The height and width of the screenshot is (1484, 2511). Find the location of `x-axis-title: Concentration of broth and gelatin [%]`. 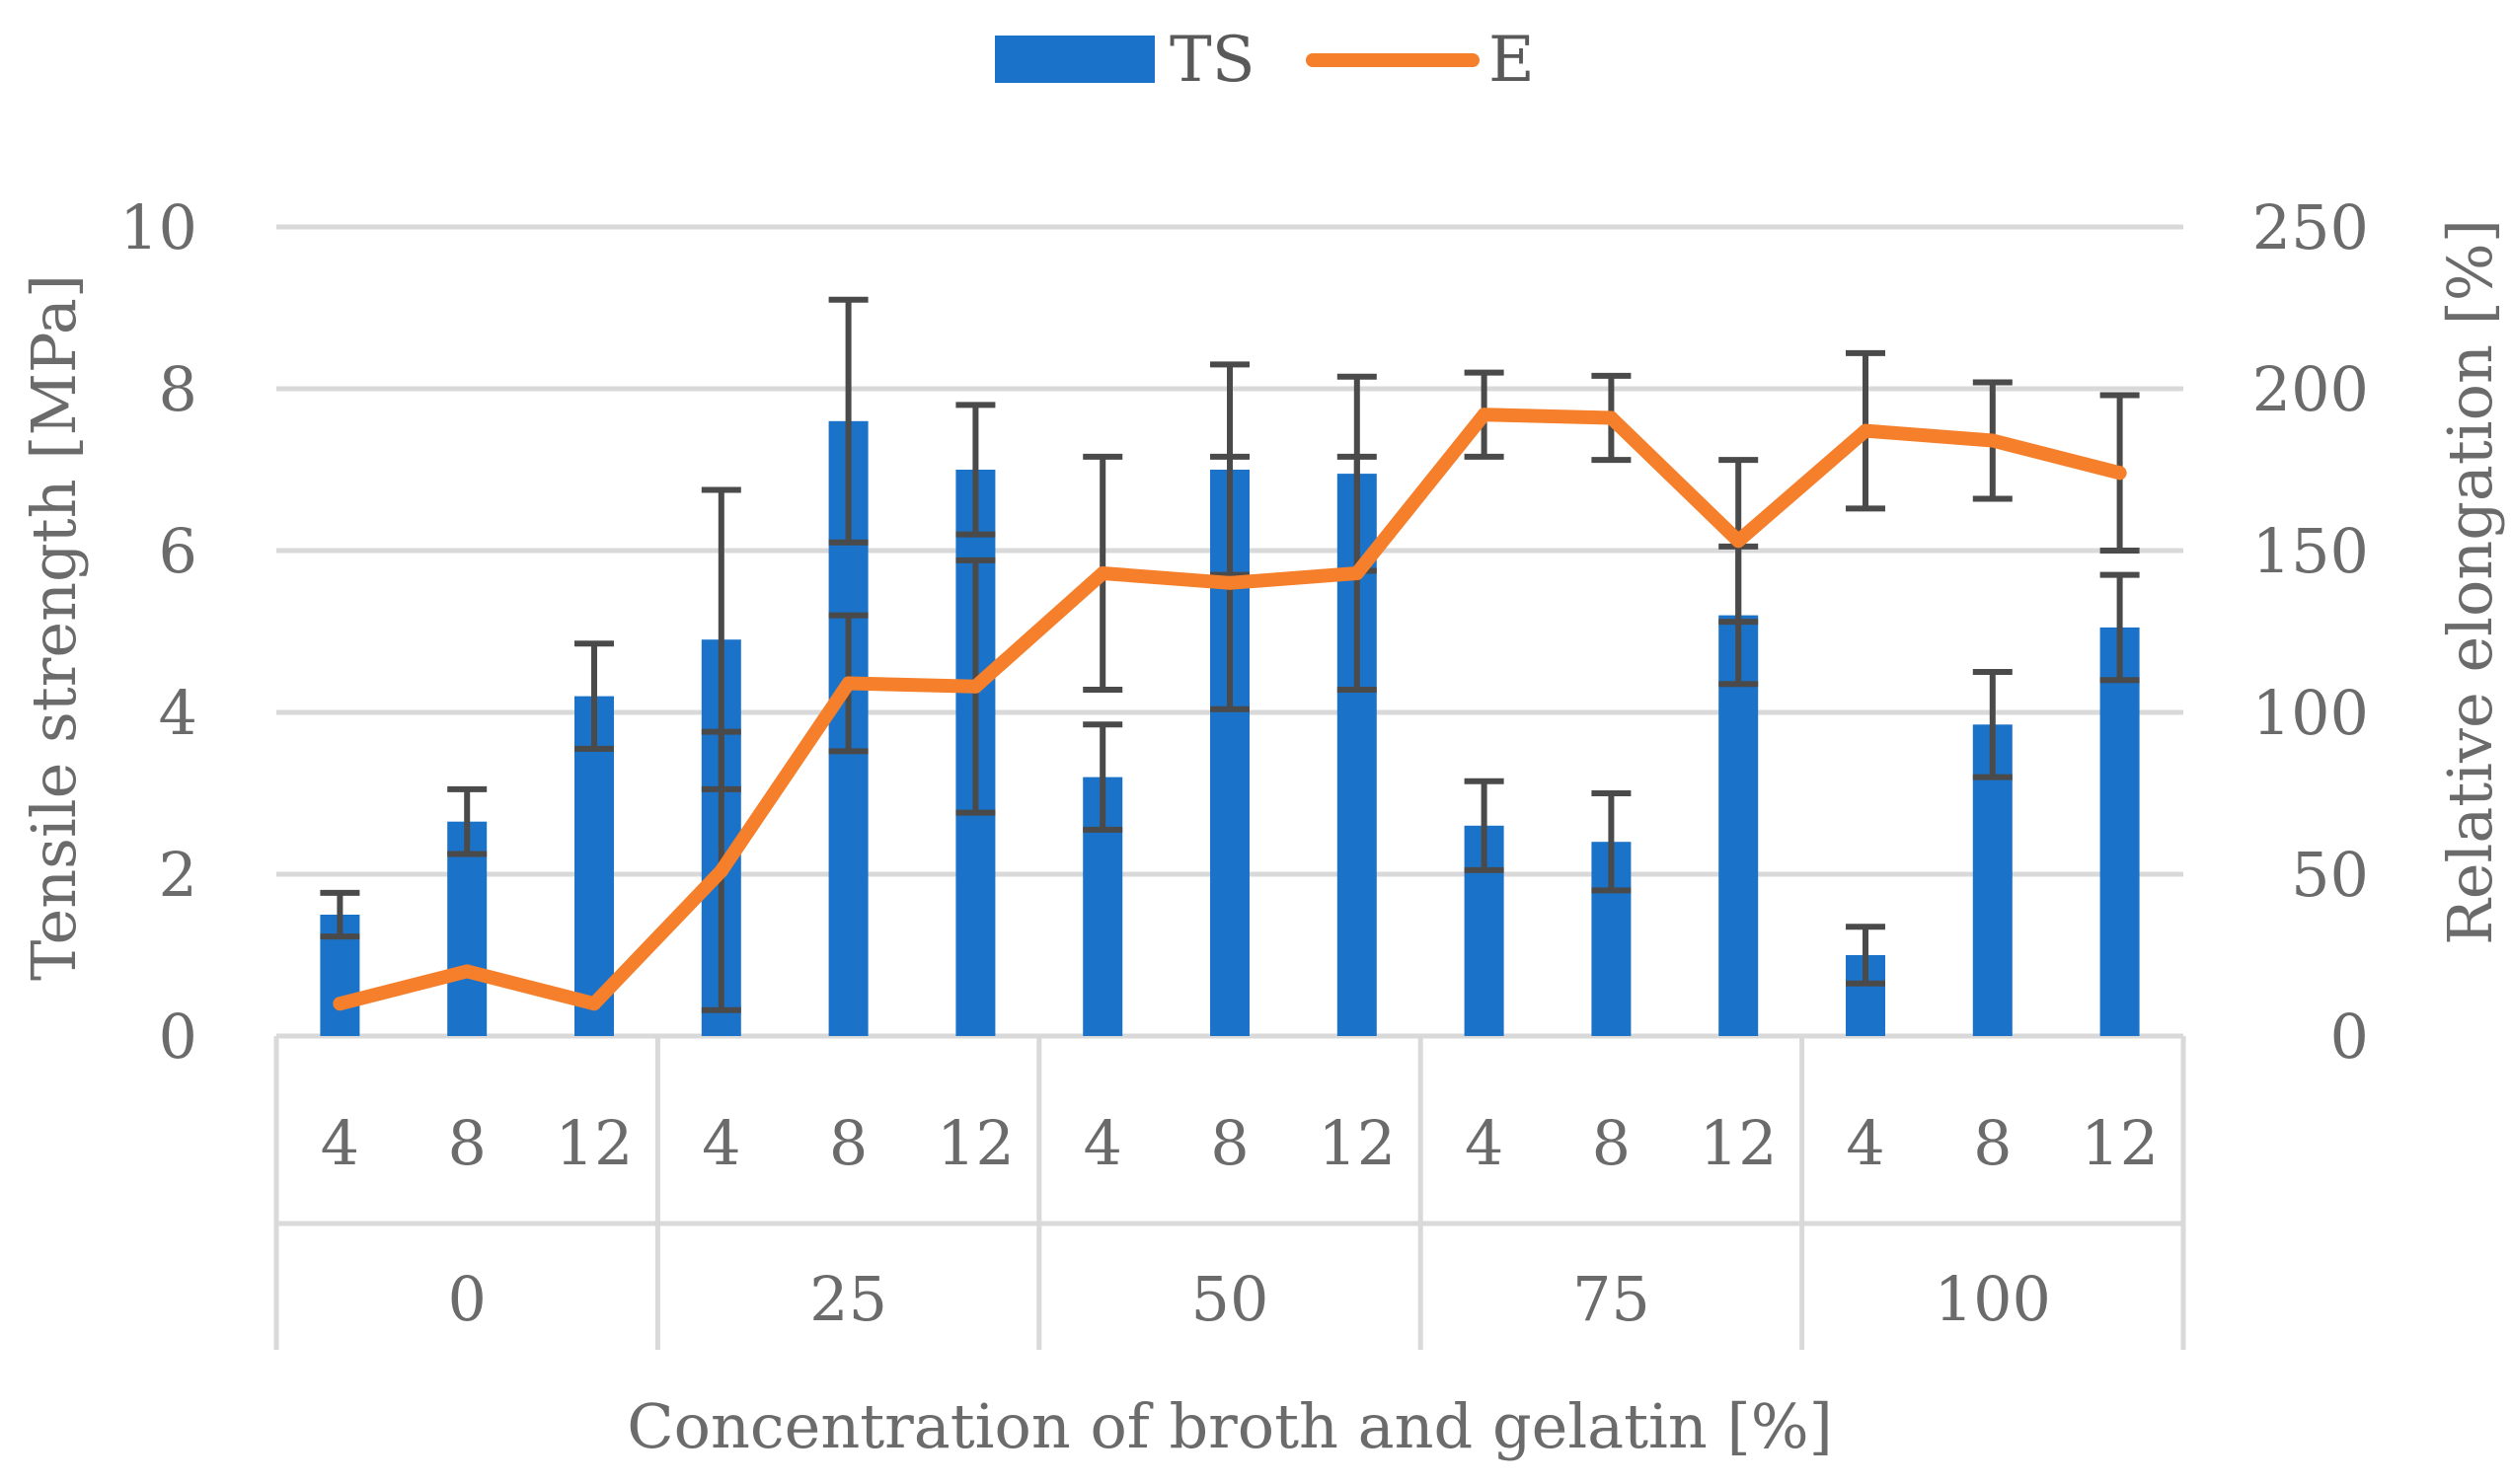

x-axis-title: Concentration of broth and gelatin [%] is located at coordinates (1230, 1426).